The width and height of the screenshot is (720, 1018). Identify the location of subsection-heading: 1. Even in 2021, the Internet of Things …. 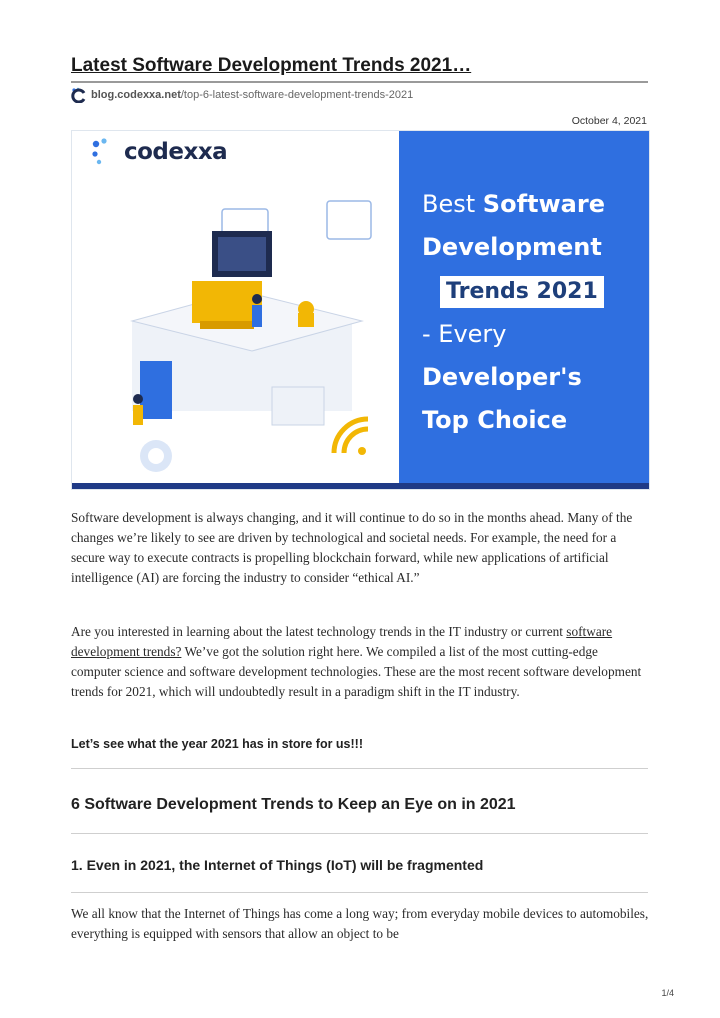
(277, 865).